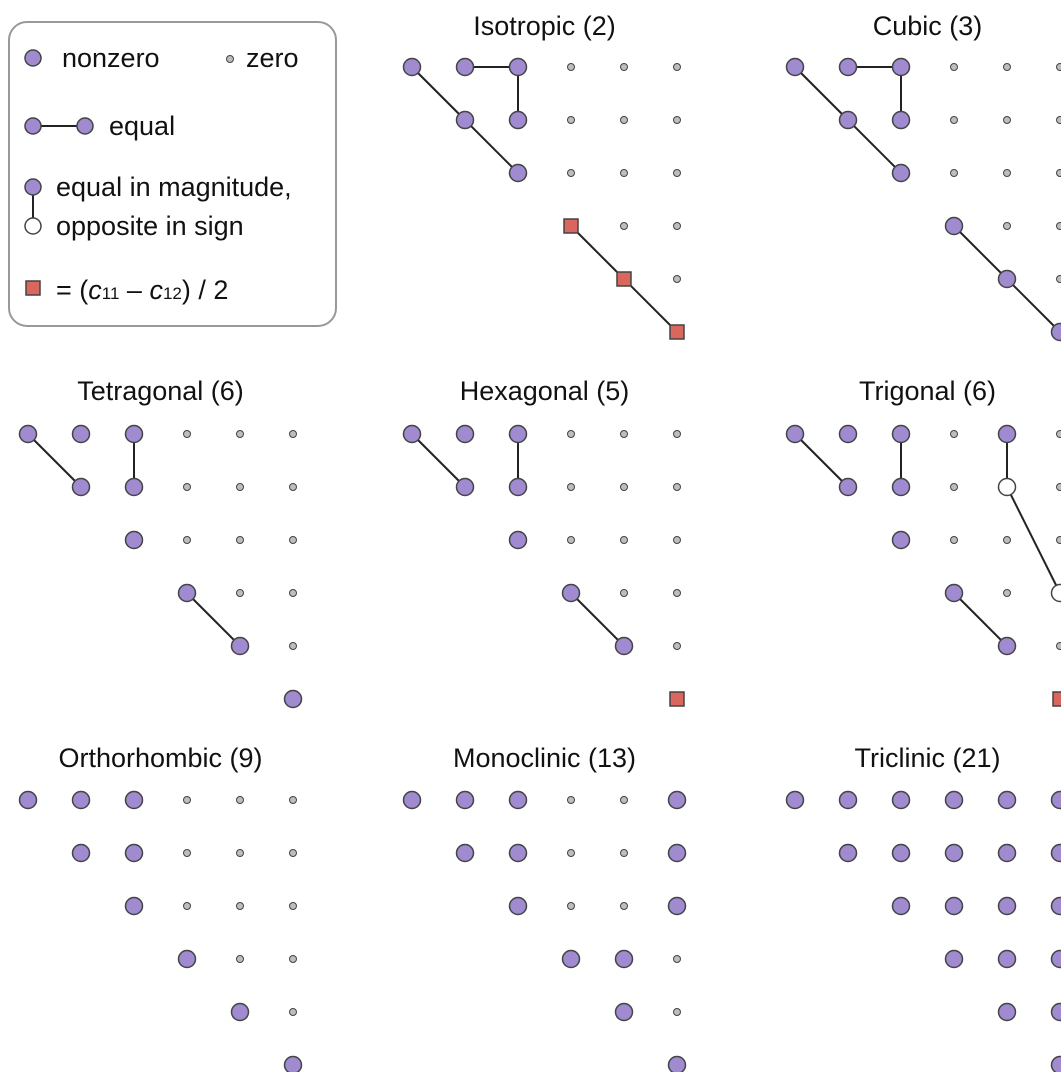 The width and height of the screenshot is (1061, 1072). I want to click on panel-isotropic: Isotropic (2), so click(543, 175).